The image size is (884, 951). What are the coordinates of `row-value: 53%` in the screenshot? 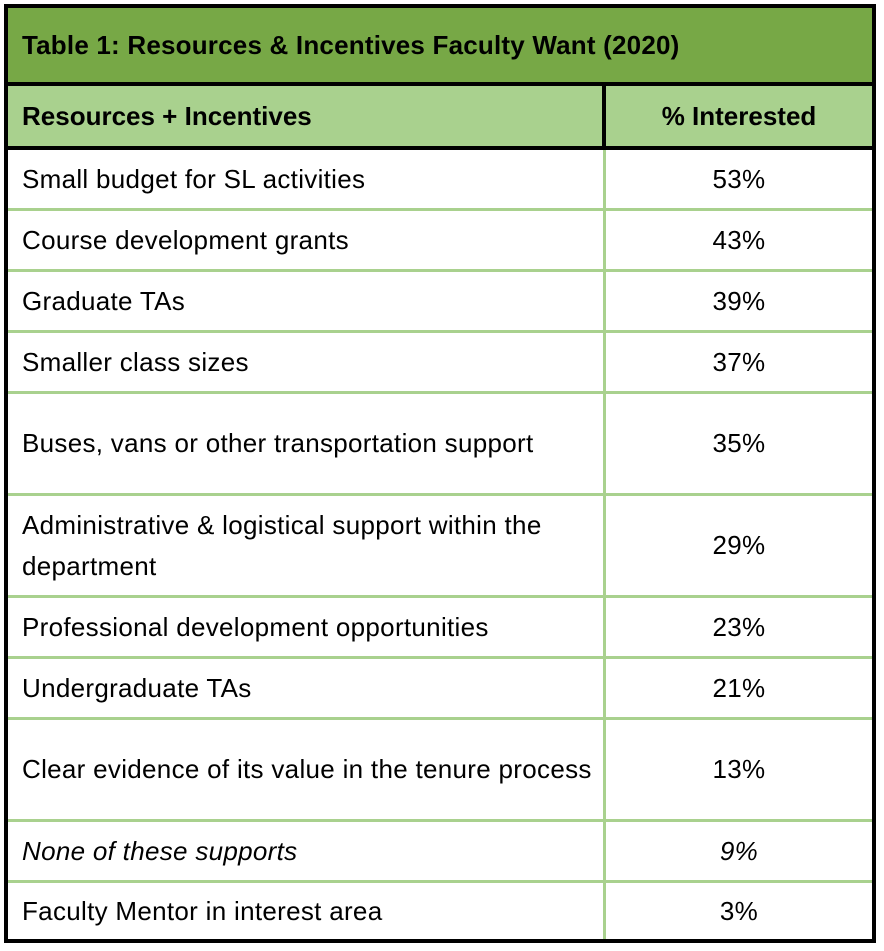 It's located at (739, 178).